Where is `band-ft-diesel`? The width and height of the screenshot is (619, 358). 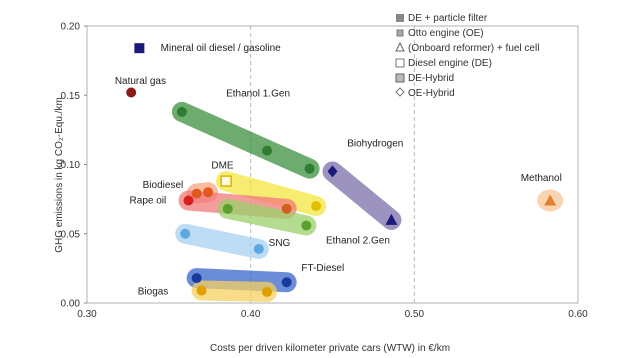 band-ft-diesel is located at coordinates (241, 280).